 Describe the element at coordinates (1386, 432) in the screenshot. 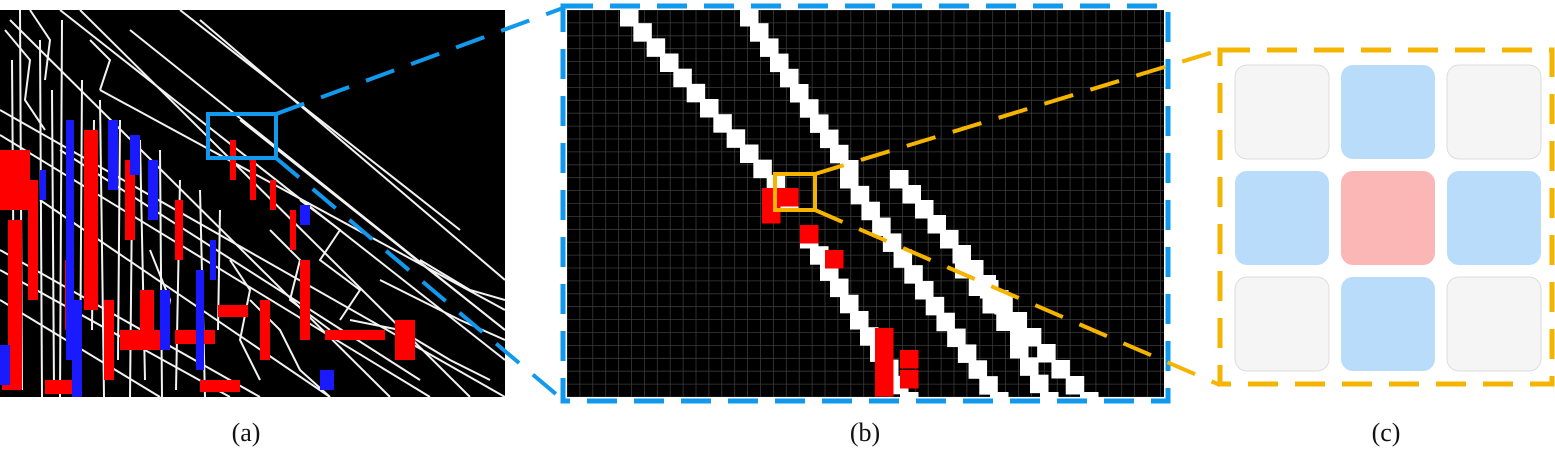

I see `caption-c: (c)` at that location.